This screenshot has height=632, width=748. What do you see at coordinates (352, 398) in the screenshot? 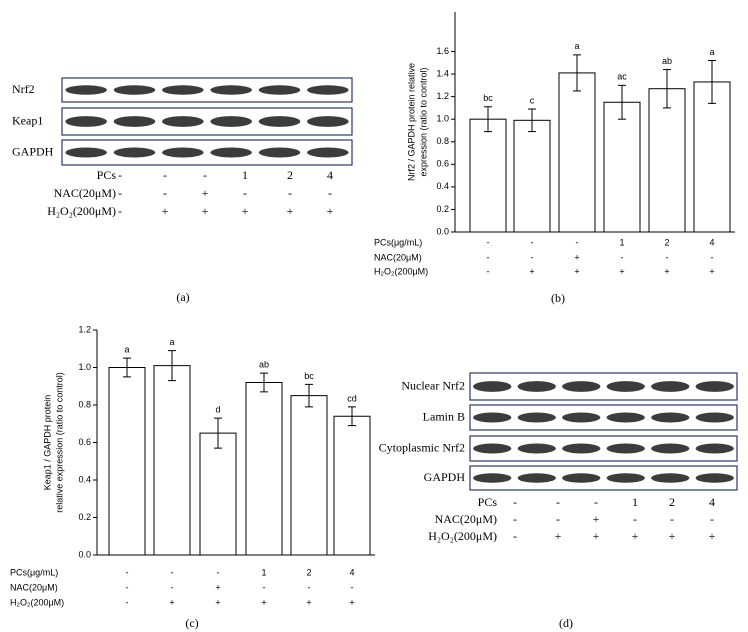
I see `significance-letter: cd` at bounding box center [352, 398].